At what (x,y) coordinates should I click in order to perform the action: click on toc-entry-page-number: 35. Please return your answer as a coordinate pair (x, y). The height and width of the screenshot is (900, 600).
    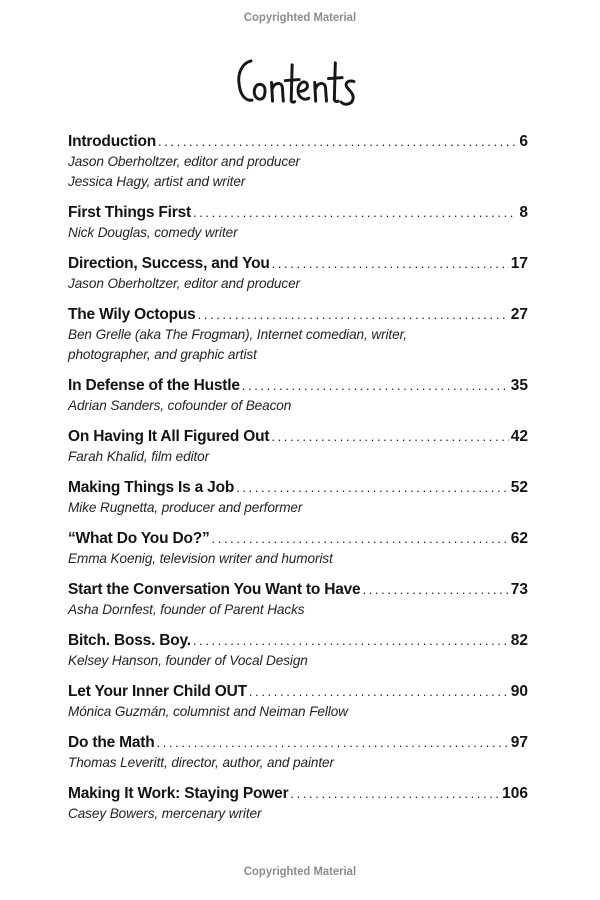
    Looking at the image, I should click on (519, 385).